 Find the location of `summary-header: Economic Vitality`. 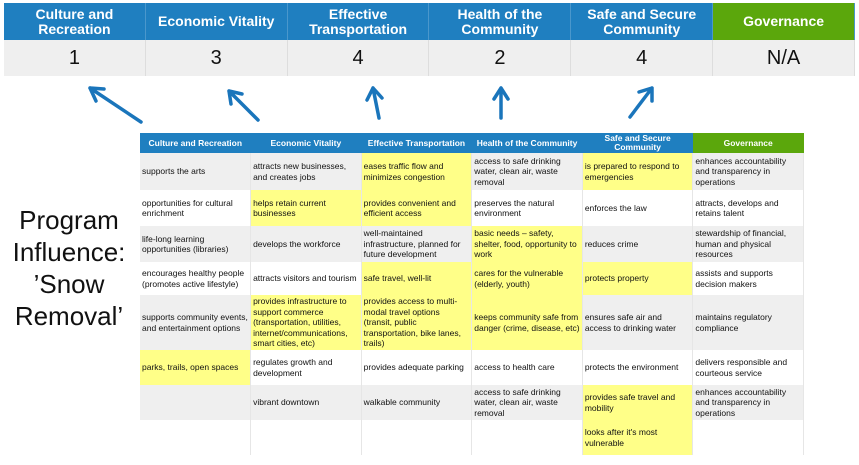

summary-header: Economic Vitality is located at coordinates (216, 21).